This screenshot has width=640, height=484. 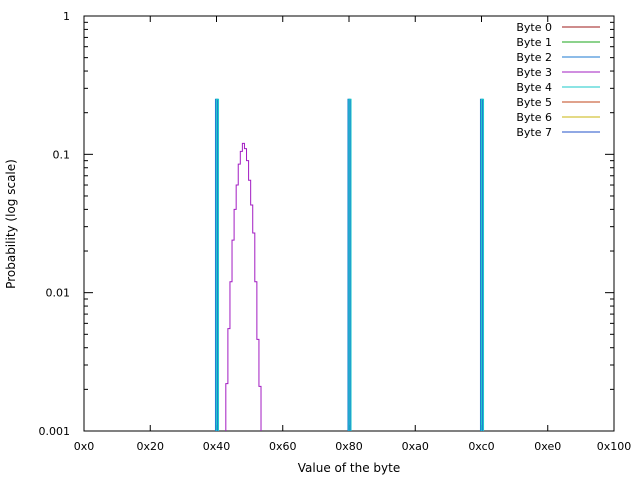 What do you see at coordinates (534, 57) in the screenshot?
I see `legend-label: Byte 2` at bounding box center [534, 57].